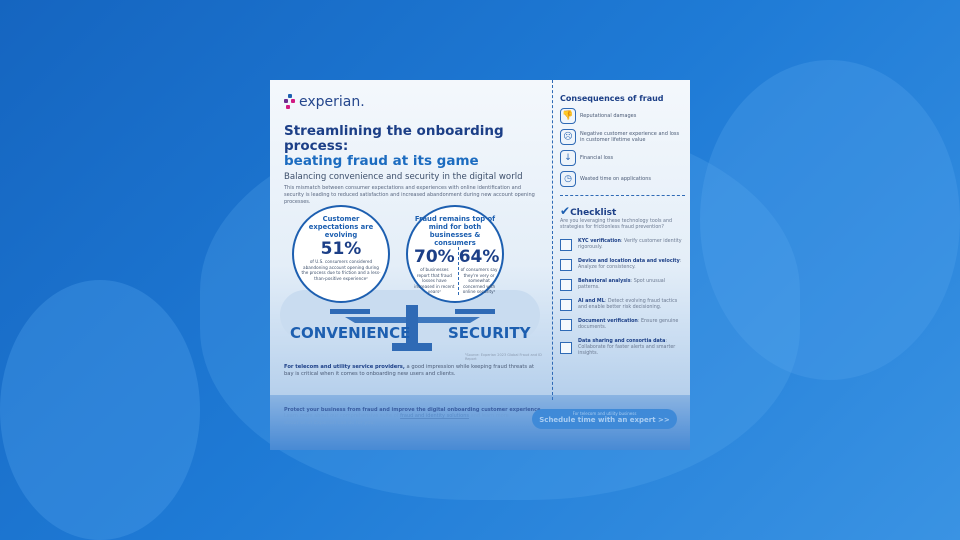  What do you see at coordinates (622, 158) in the screenshot?
I see `consequence-item: ↓ Financial loss` at bounding box center [622, 158].